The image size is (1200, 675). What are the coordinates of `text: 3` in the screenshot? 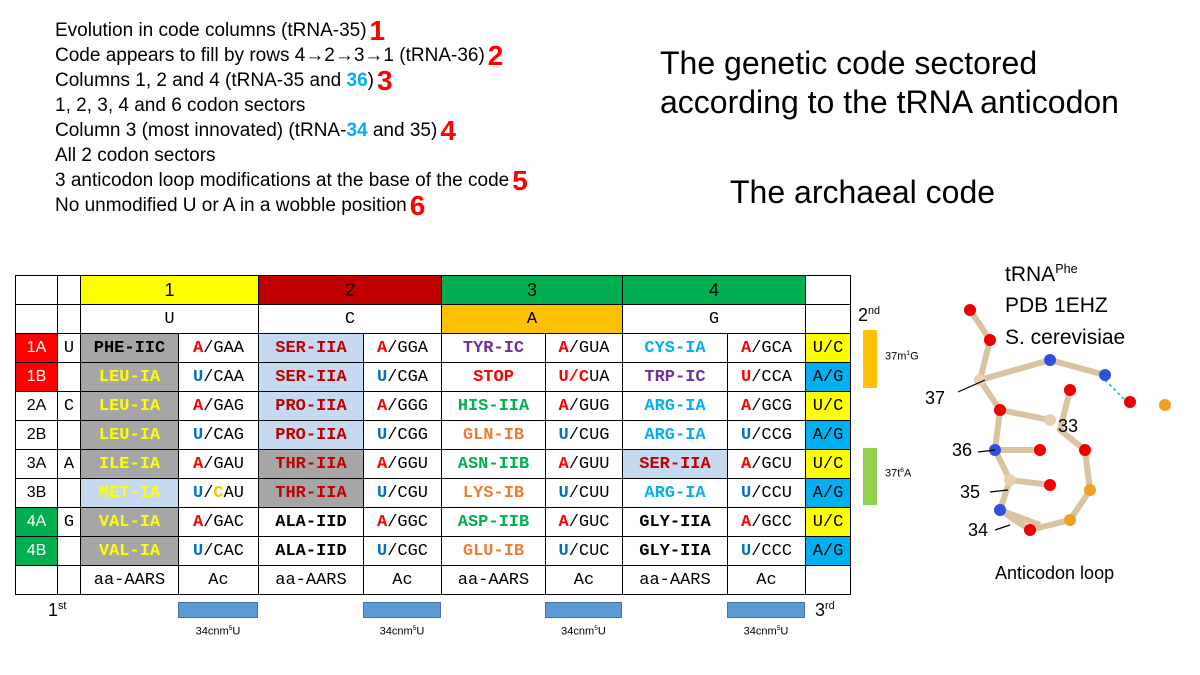 It's located at (820, 610).